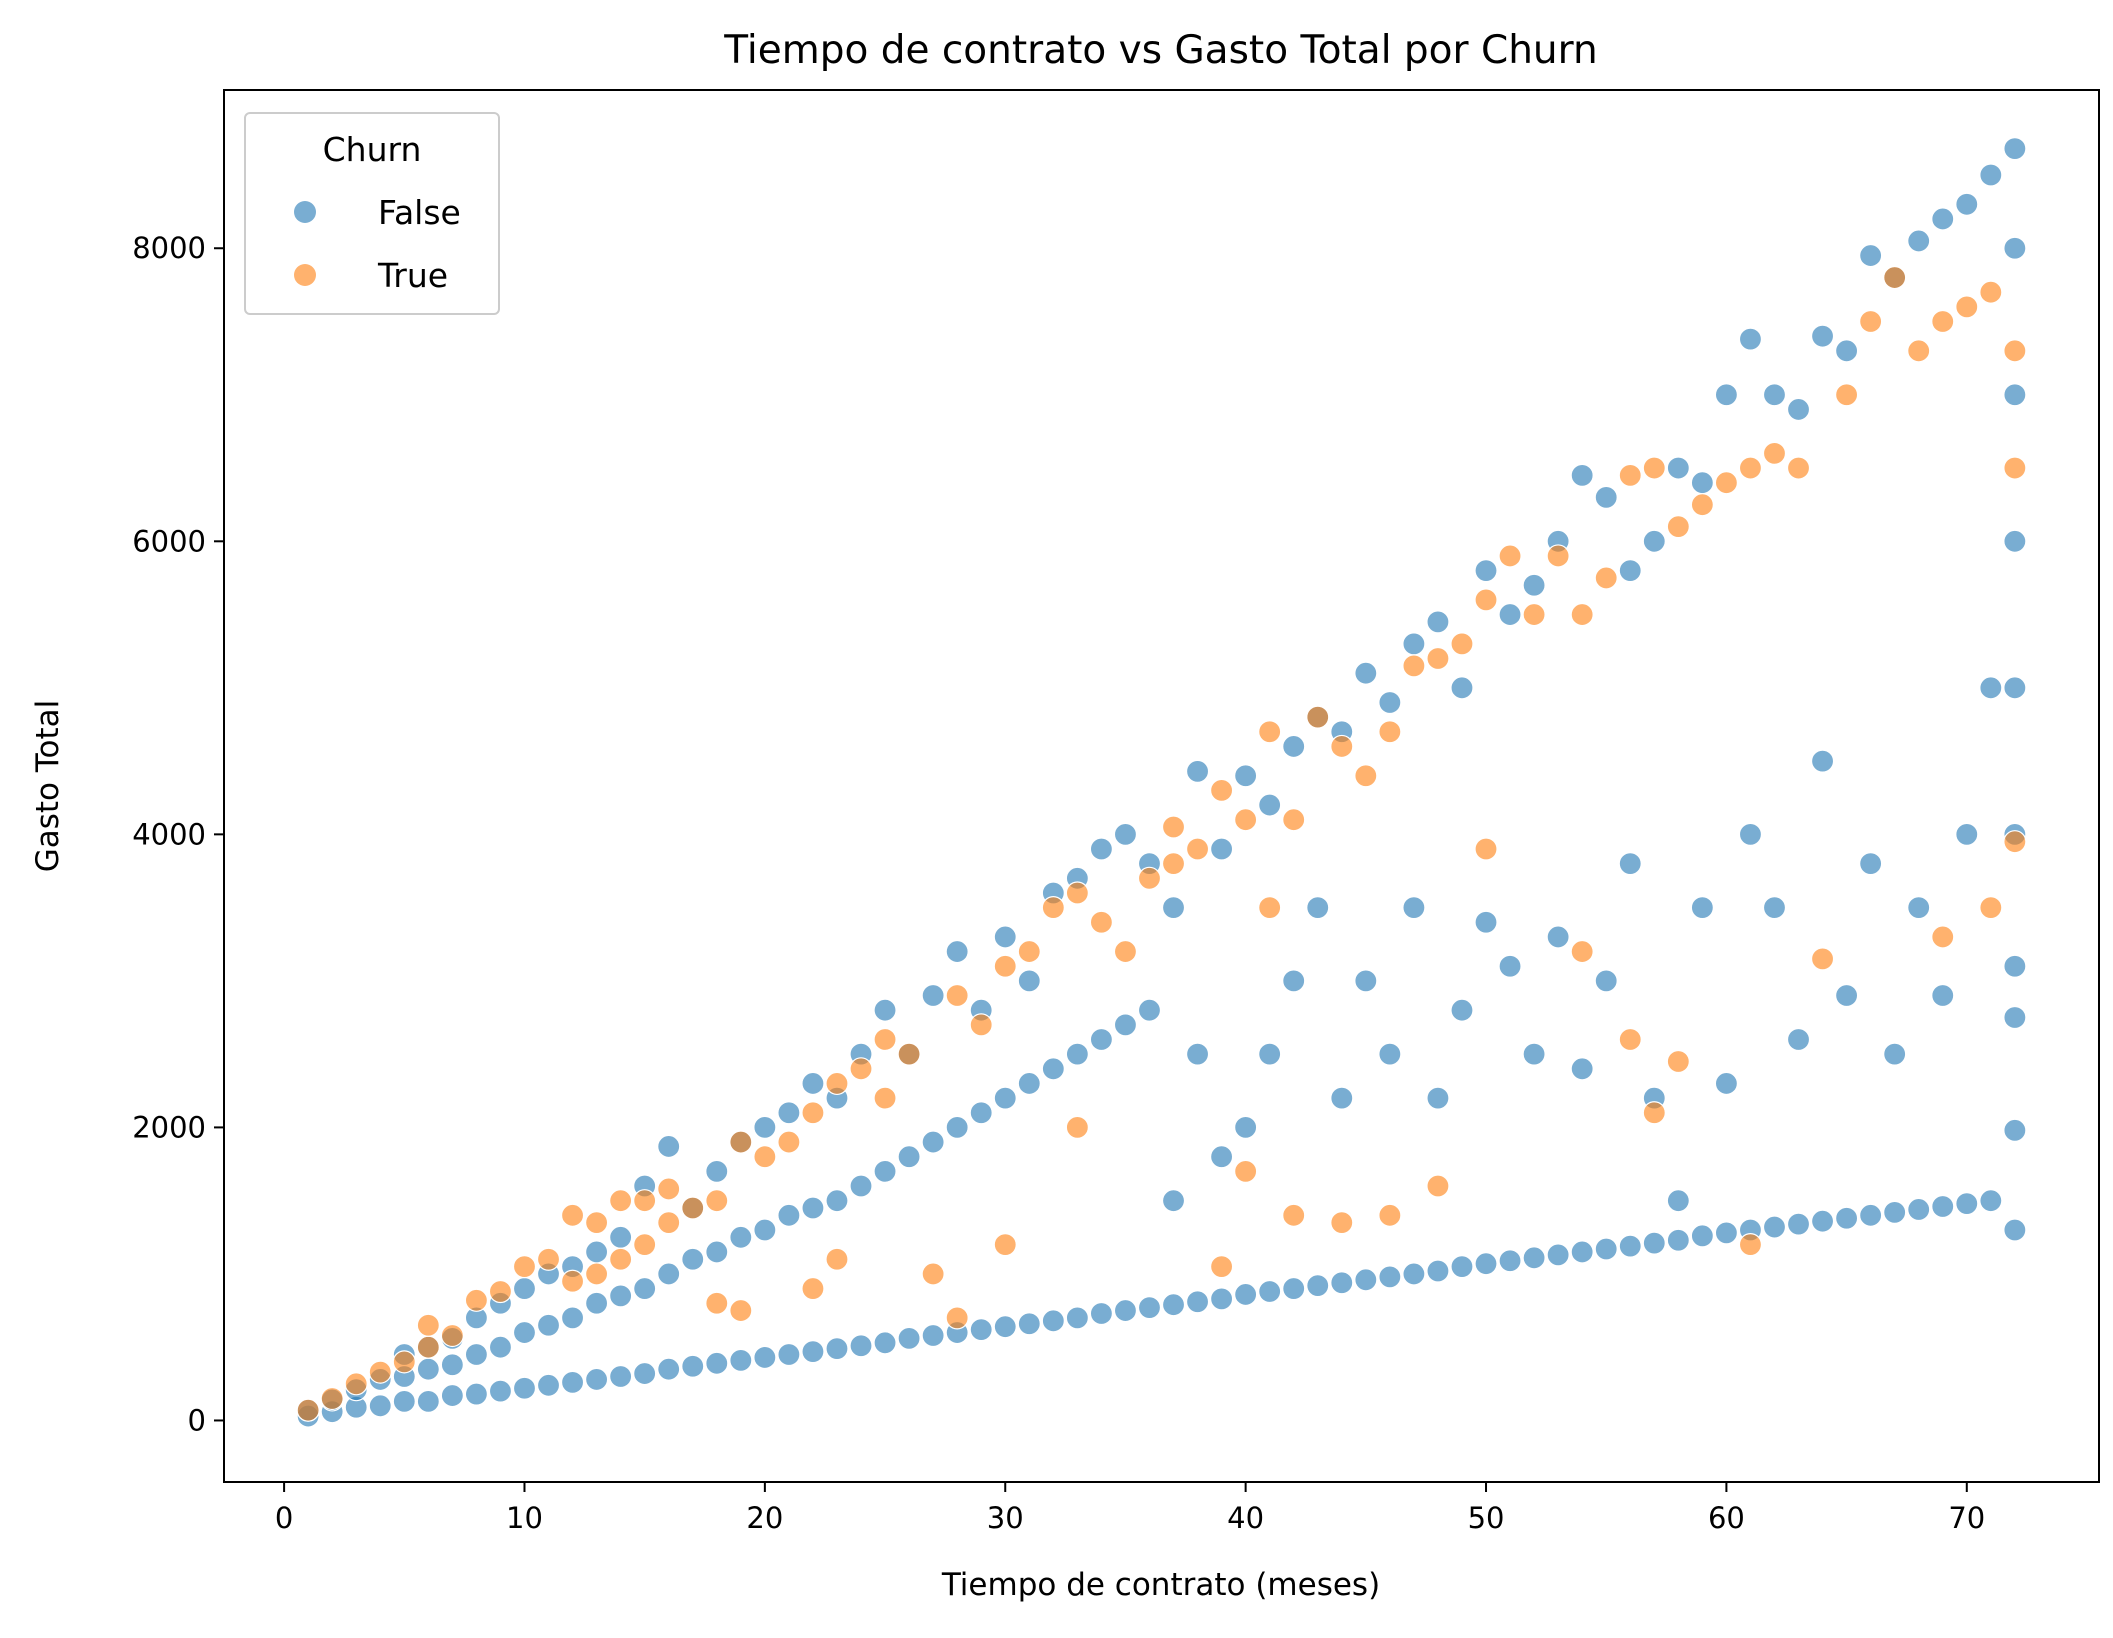 This screenshot has width=2113, height=1638. I want to click on legend-title: Churn, so click(372, 149).